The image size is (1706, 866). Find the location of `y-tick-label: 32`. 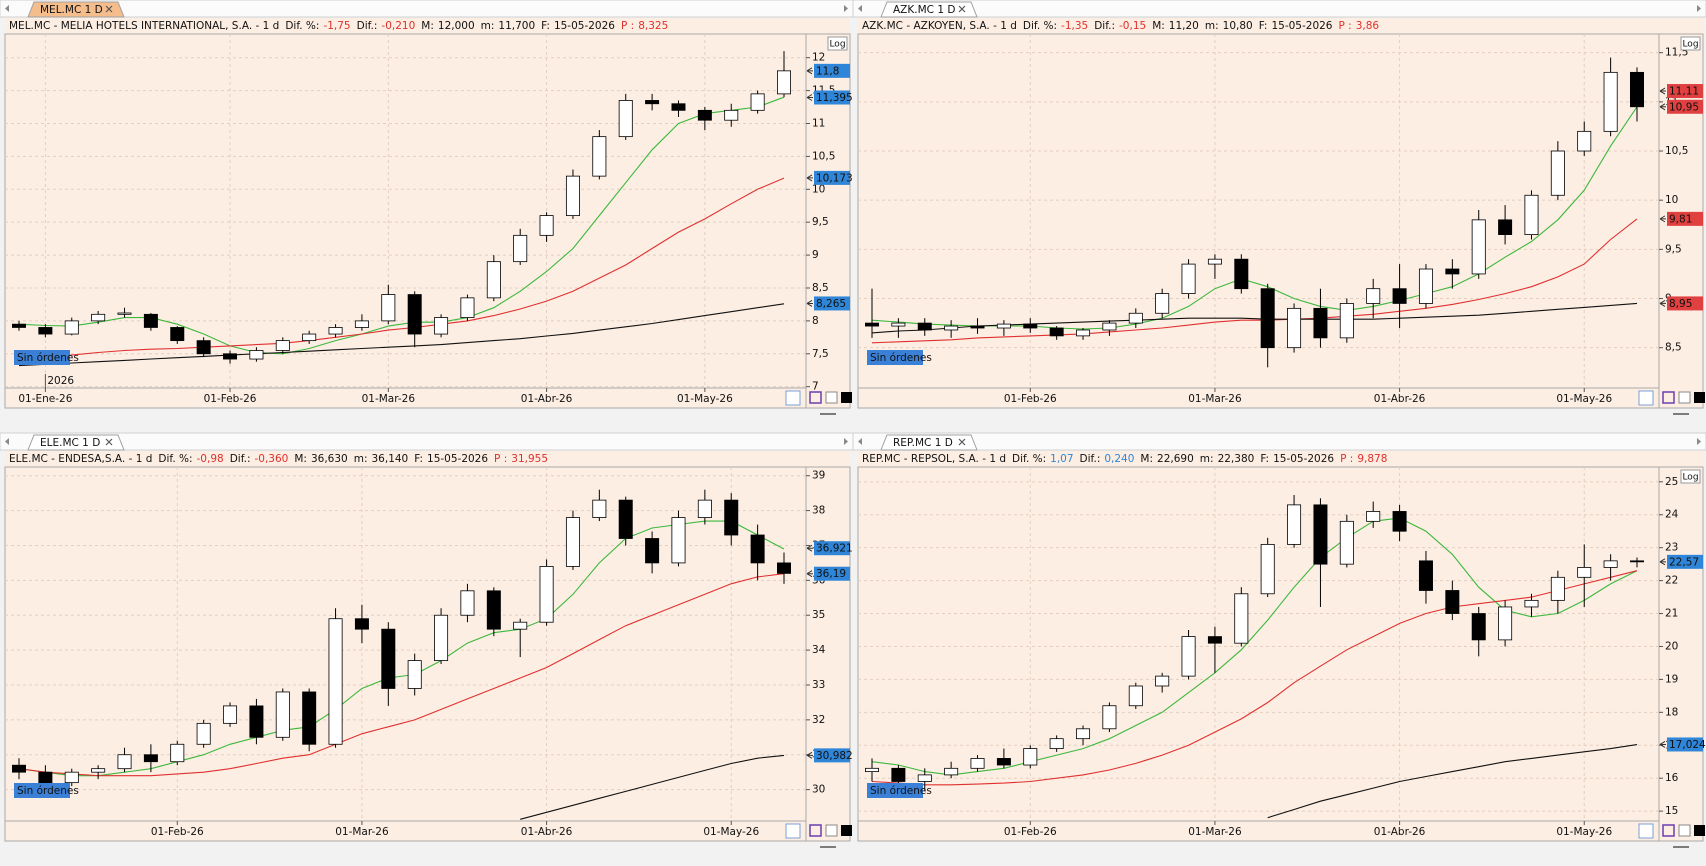

y-tick-label: 32 is located at coordinates (818, 720).